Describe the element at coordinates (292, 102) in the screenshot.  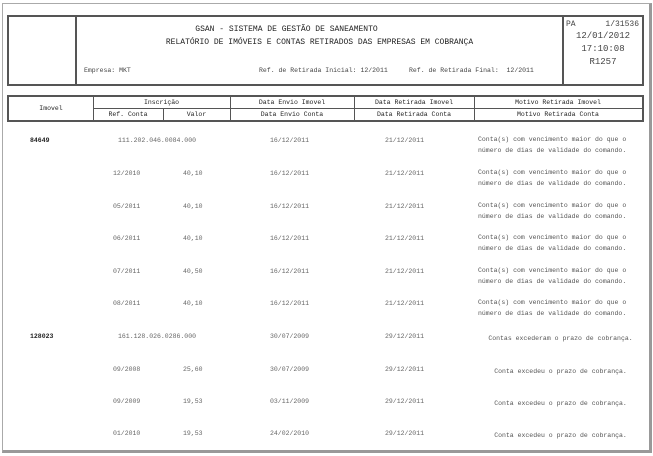
I see `col-data-envio-imovel: Data Envio Imovel` at that location.